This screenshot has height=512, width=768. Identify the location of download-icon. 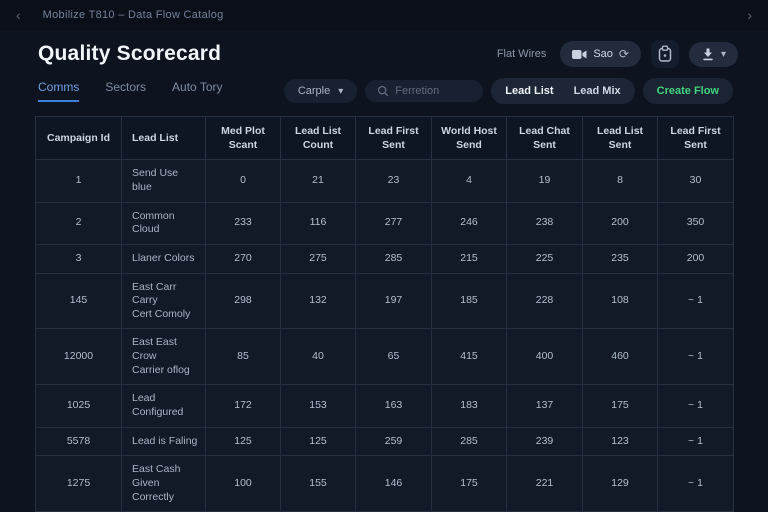
(708, 54).